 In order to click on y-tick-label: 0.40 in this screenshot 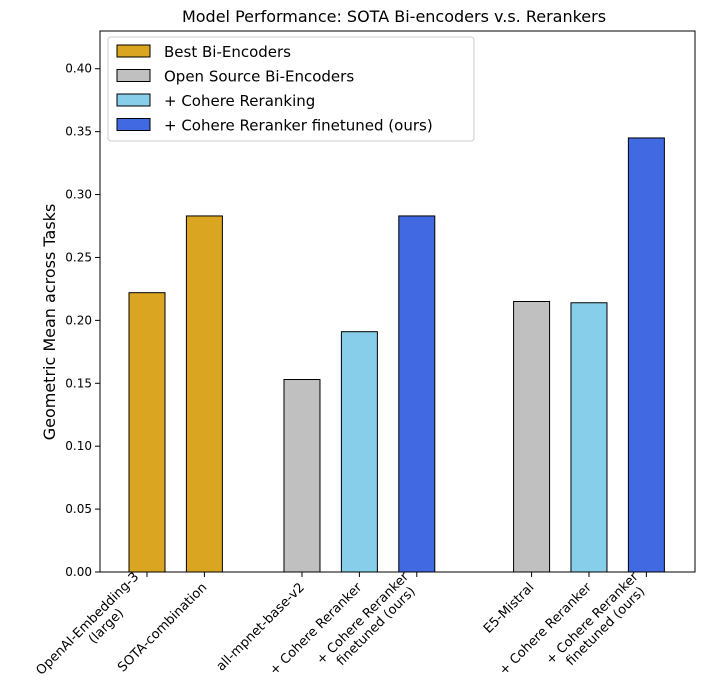, I will do `click(78, 69)`.